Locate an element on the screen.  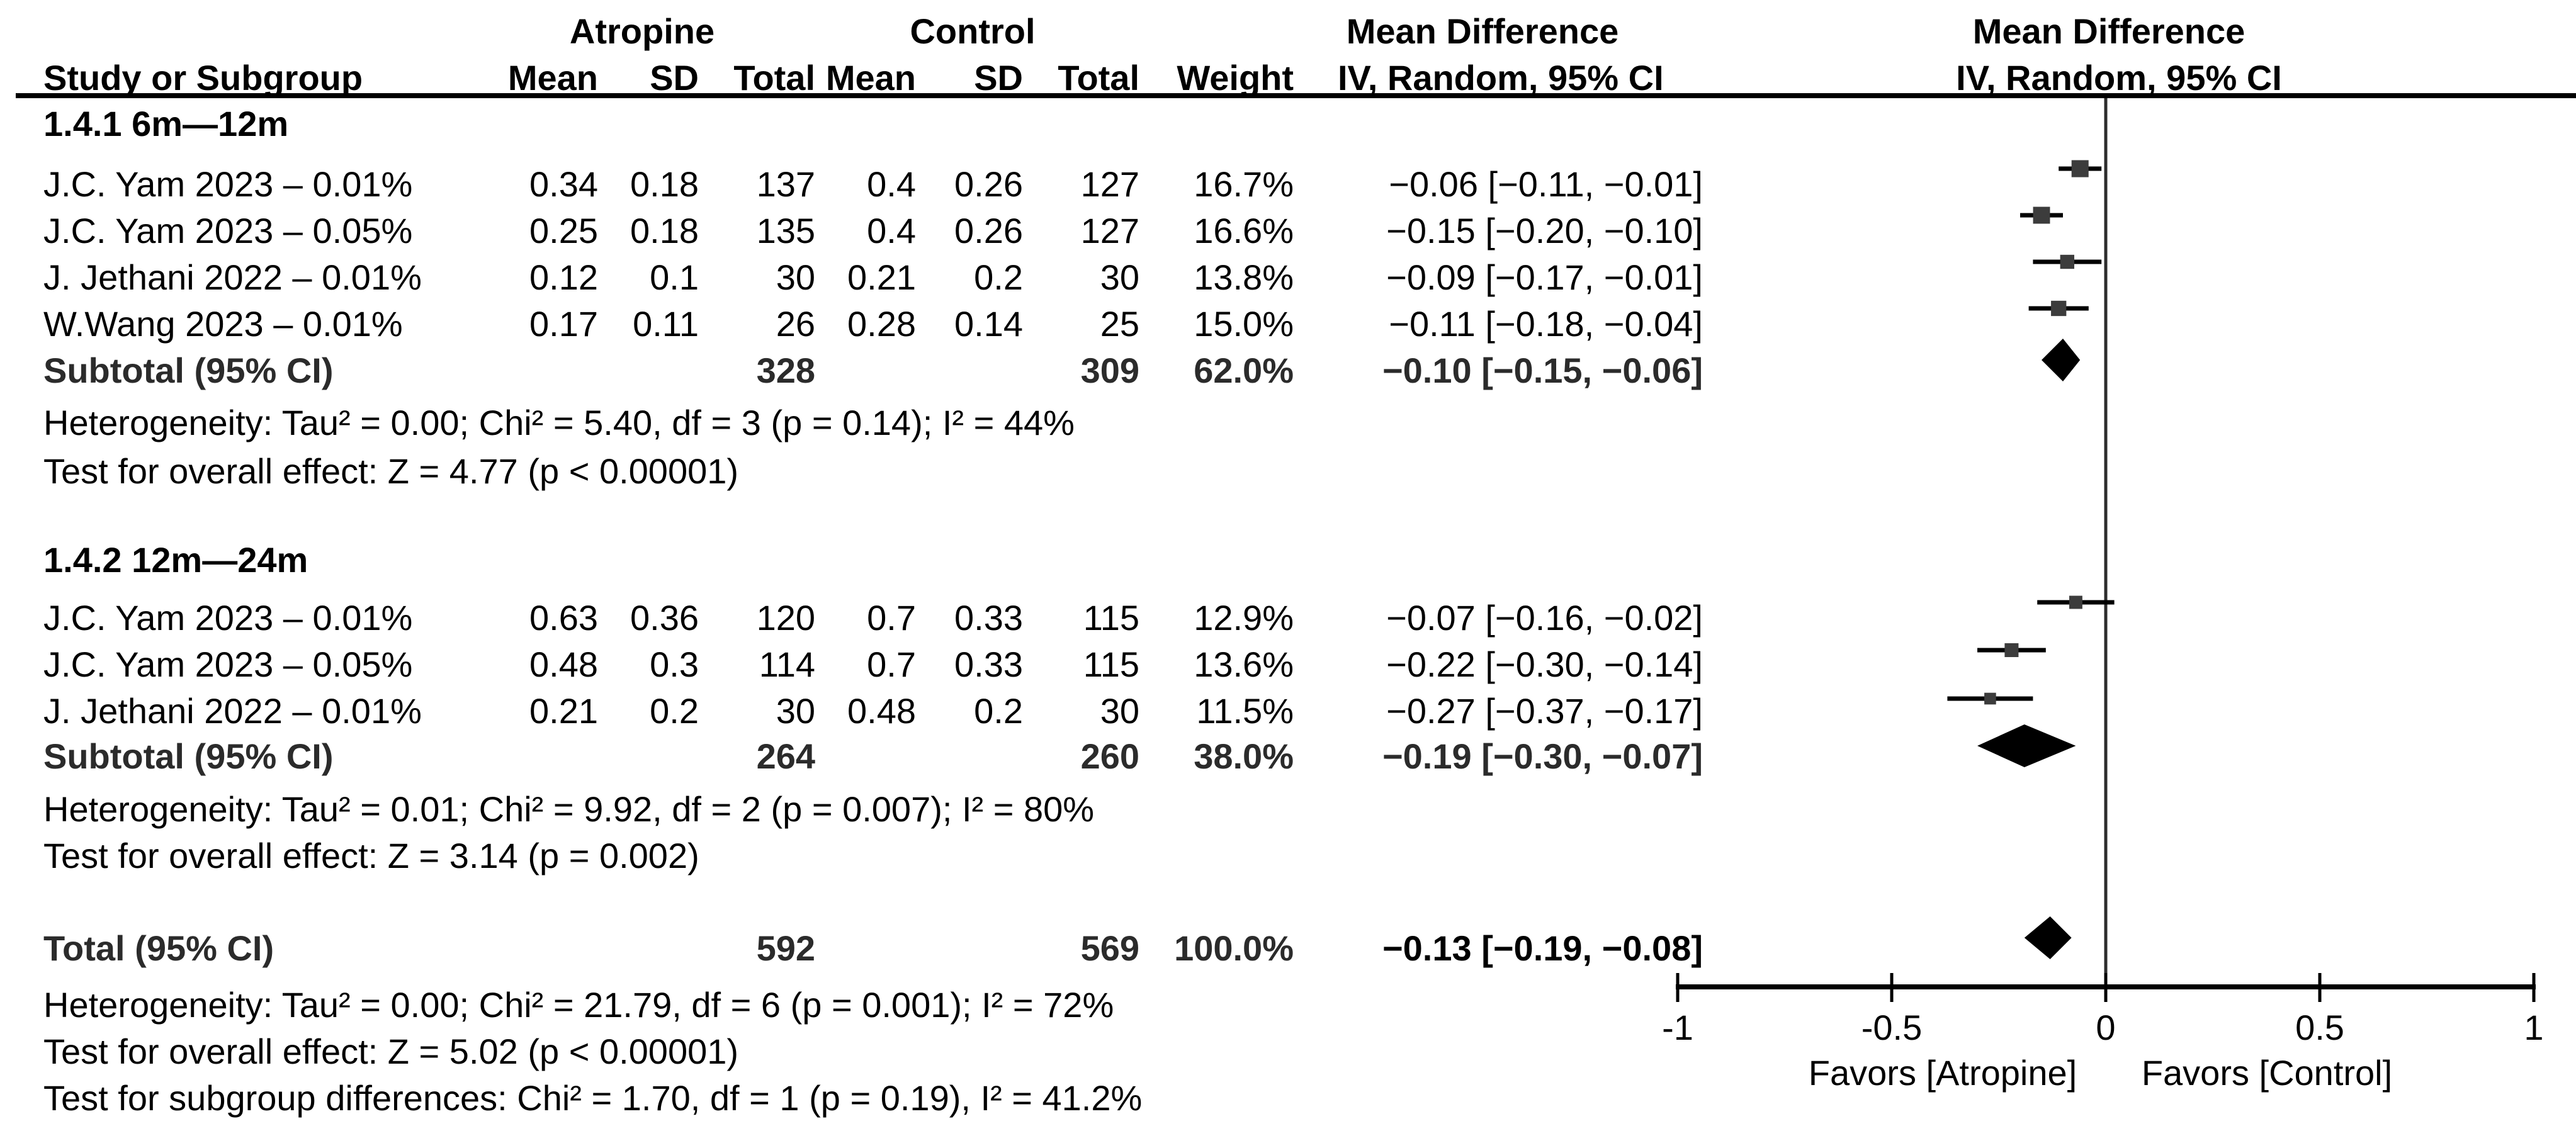
subtotal-total2: 309 is located at coordinates (1109, 371).